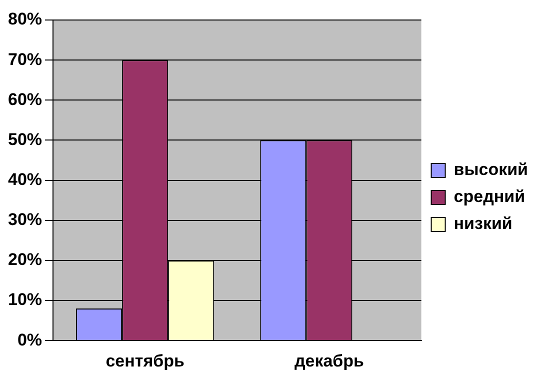 Image resolution: width=548 pixels, height=385 pixels. What do you see at coordinates (25, 99) in the screenshot?
I see `y-tick-label: 60%` at bounding box center [25, 99].